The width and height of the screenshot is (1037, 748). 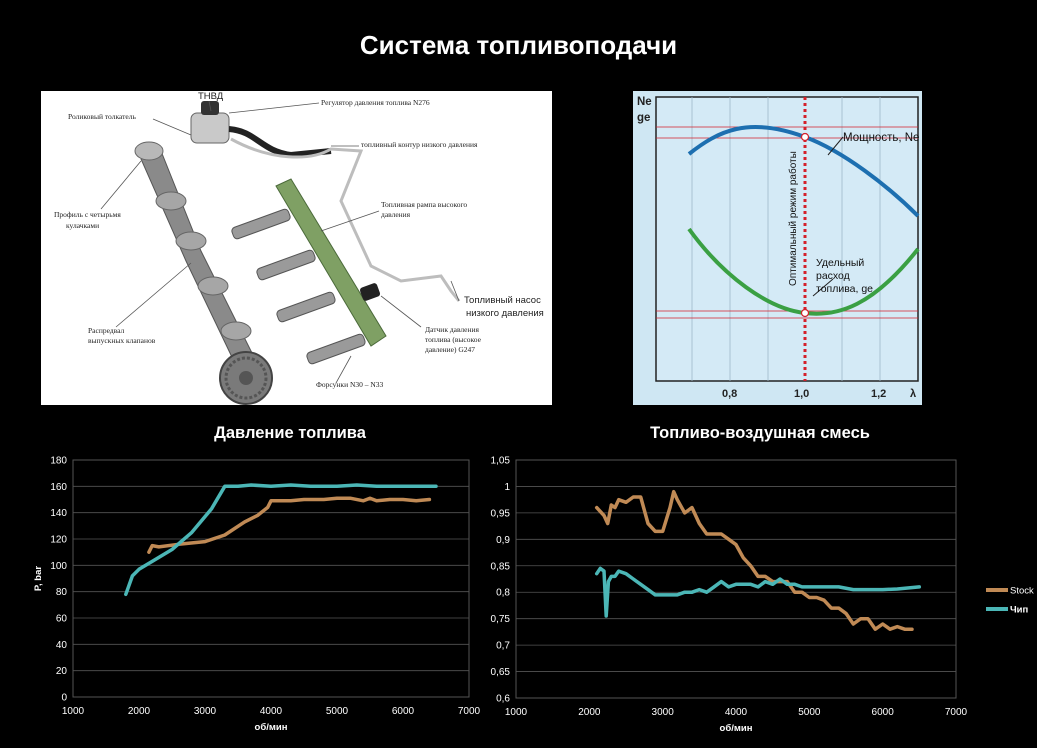 I want to click on y-tick-label: 160, so click(x=58, y=487).